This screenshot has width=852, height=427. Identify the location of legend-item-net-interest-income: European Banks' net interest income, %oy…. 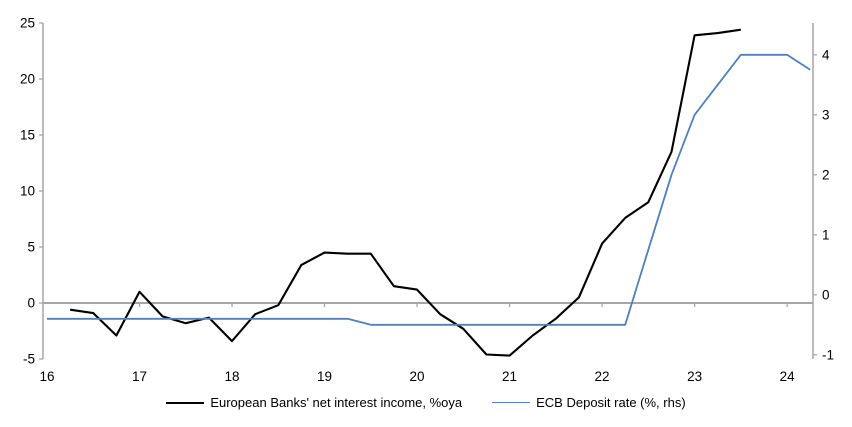
(314, 402).